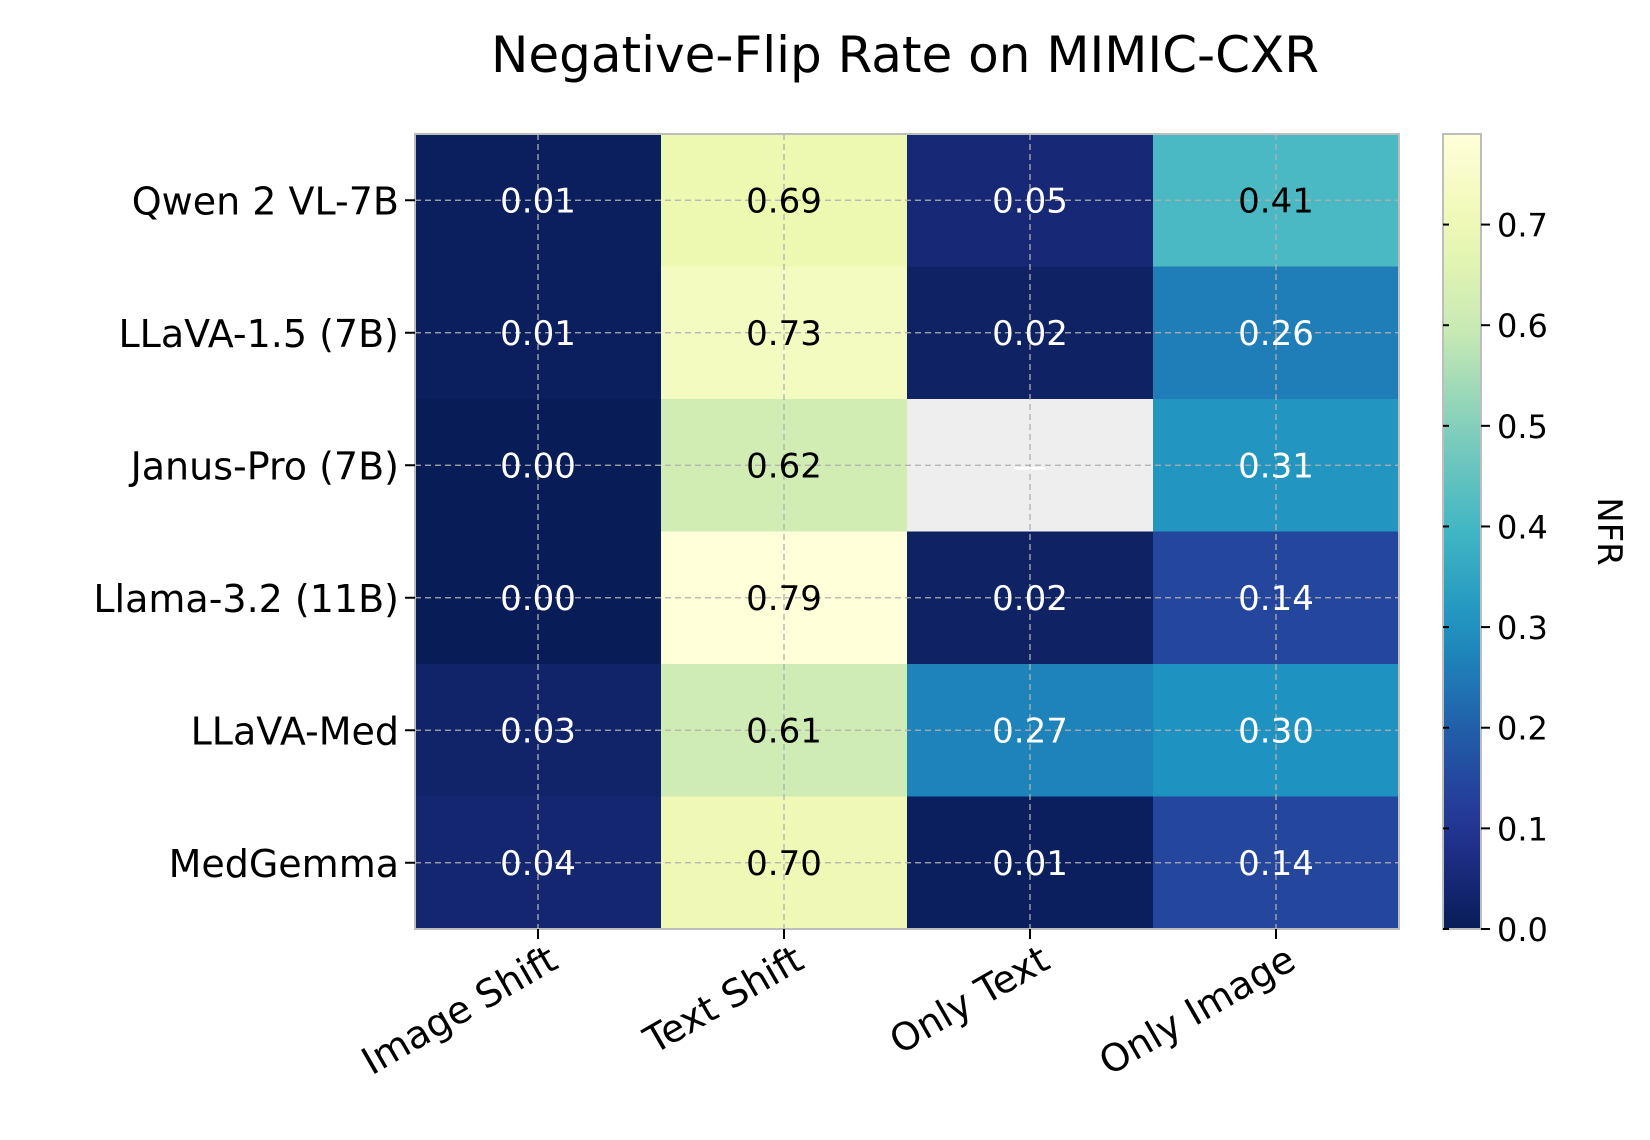 Image resolution: width=1650 pixels, height=1140 pixels. I want to click on y-tick-label: LLaVA-Med, so click(295, 731).